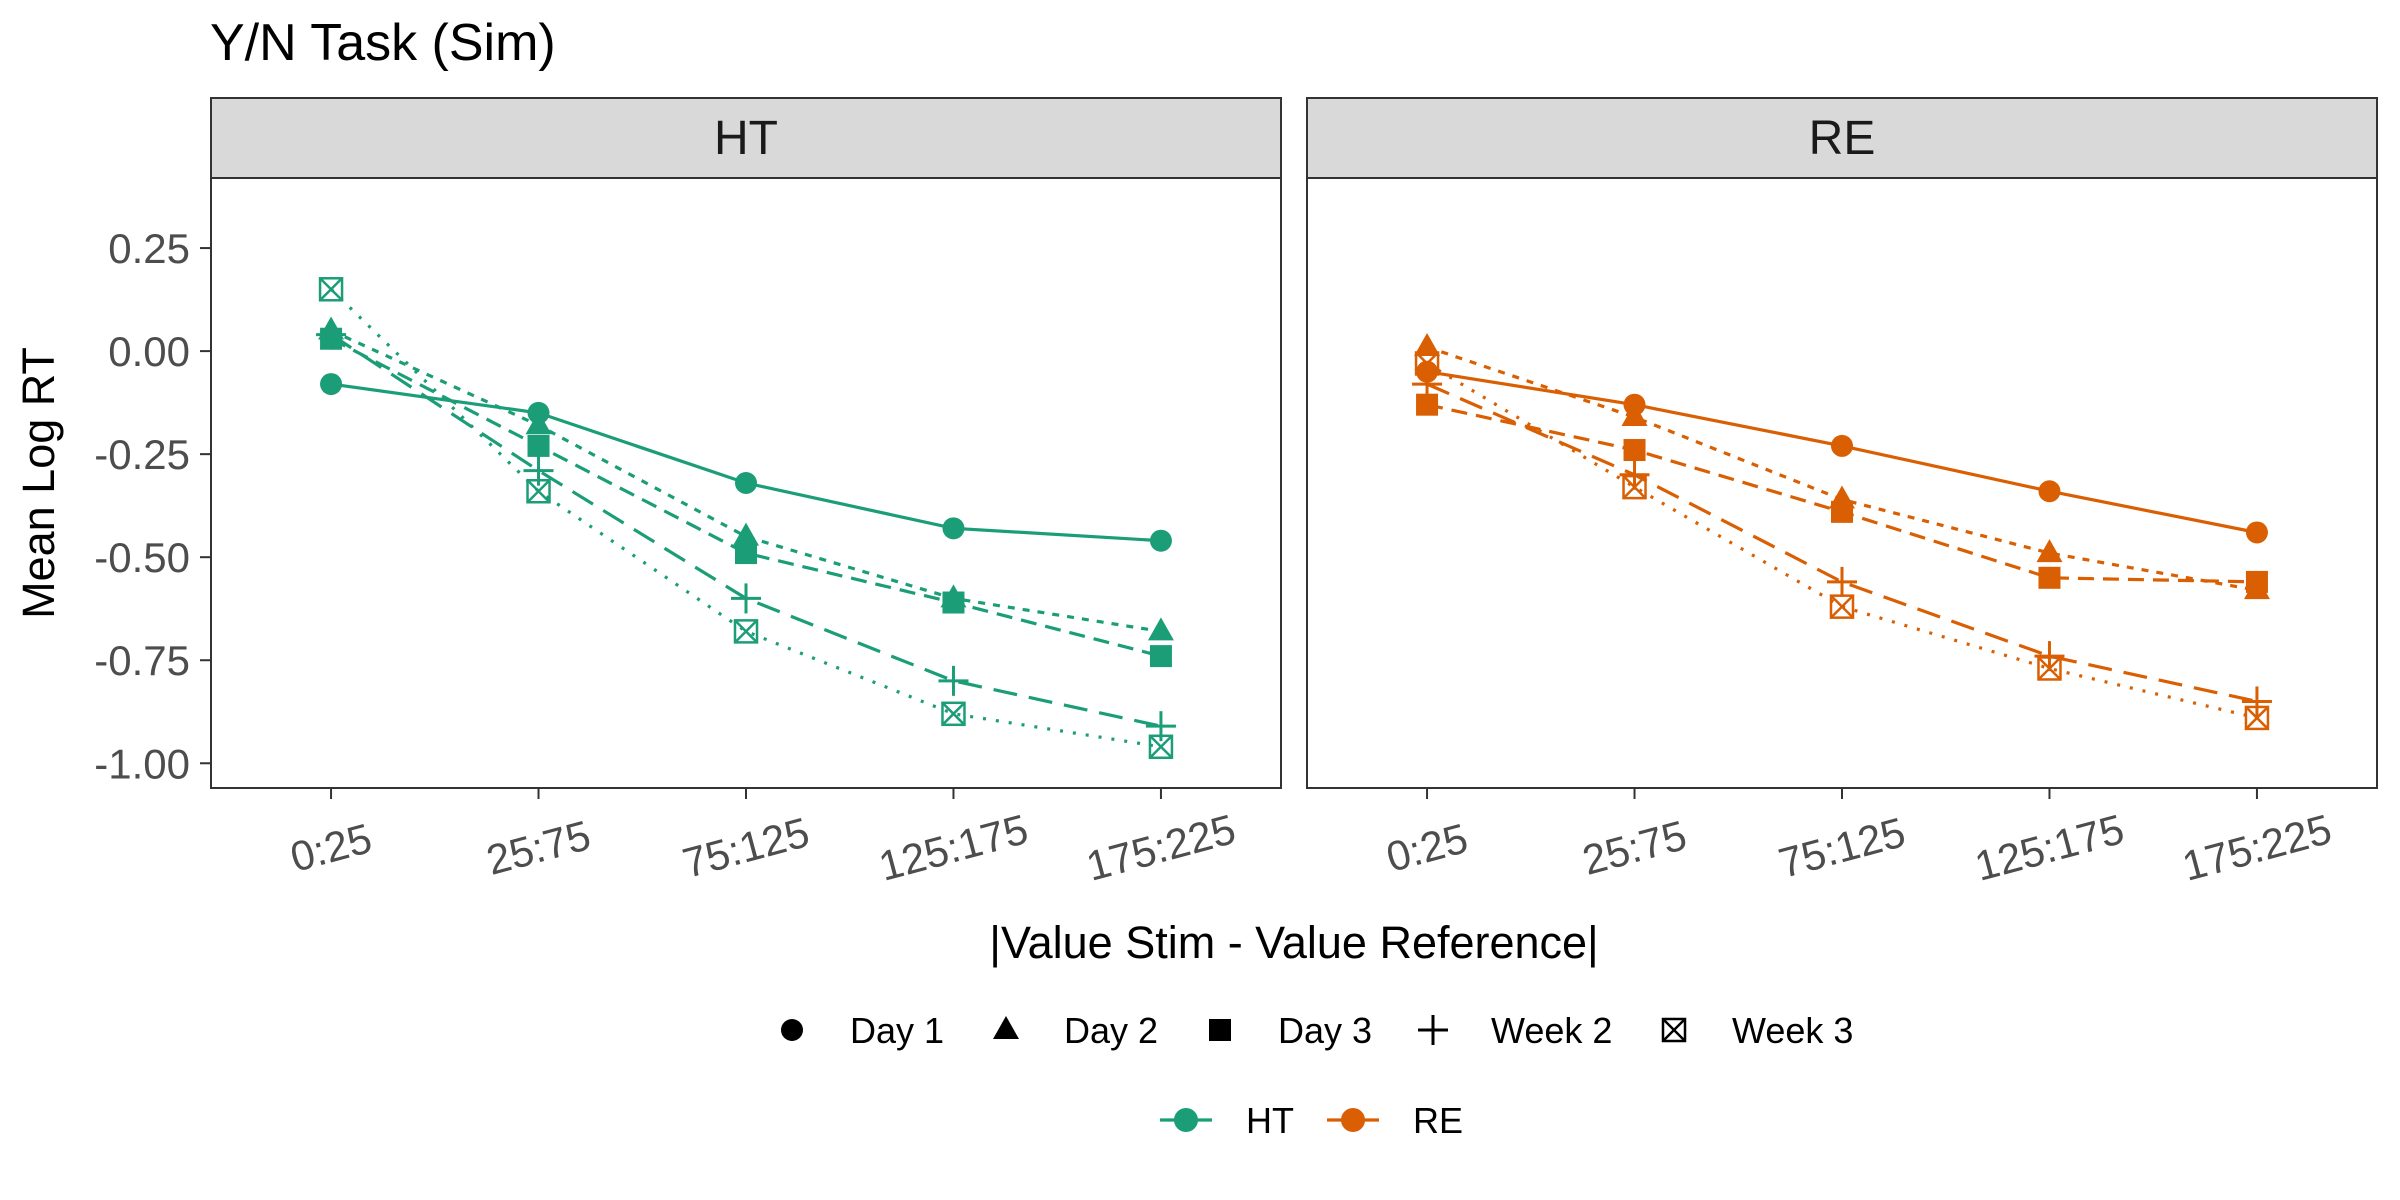  Describe the element at coordinates (1325, 1030) in the screenshot. I see `legend-label: Day 3` at that location.